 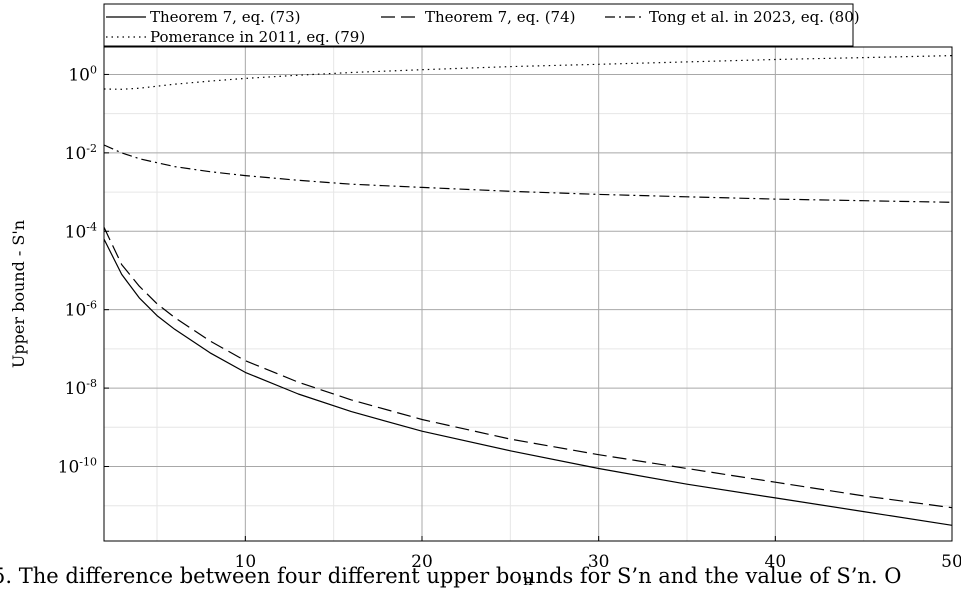 What do you see at coordinates (754, 17) in the screenshot?
I see `legend-label-3: Tong et al. in 2023, eq. (80)` at bounding box center [754, 17].